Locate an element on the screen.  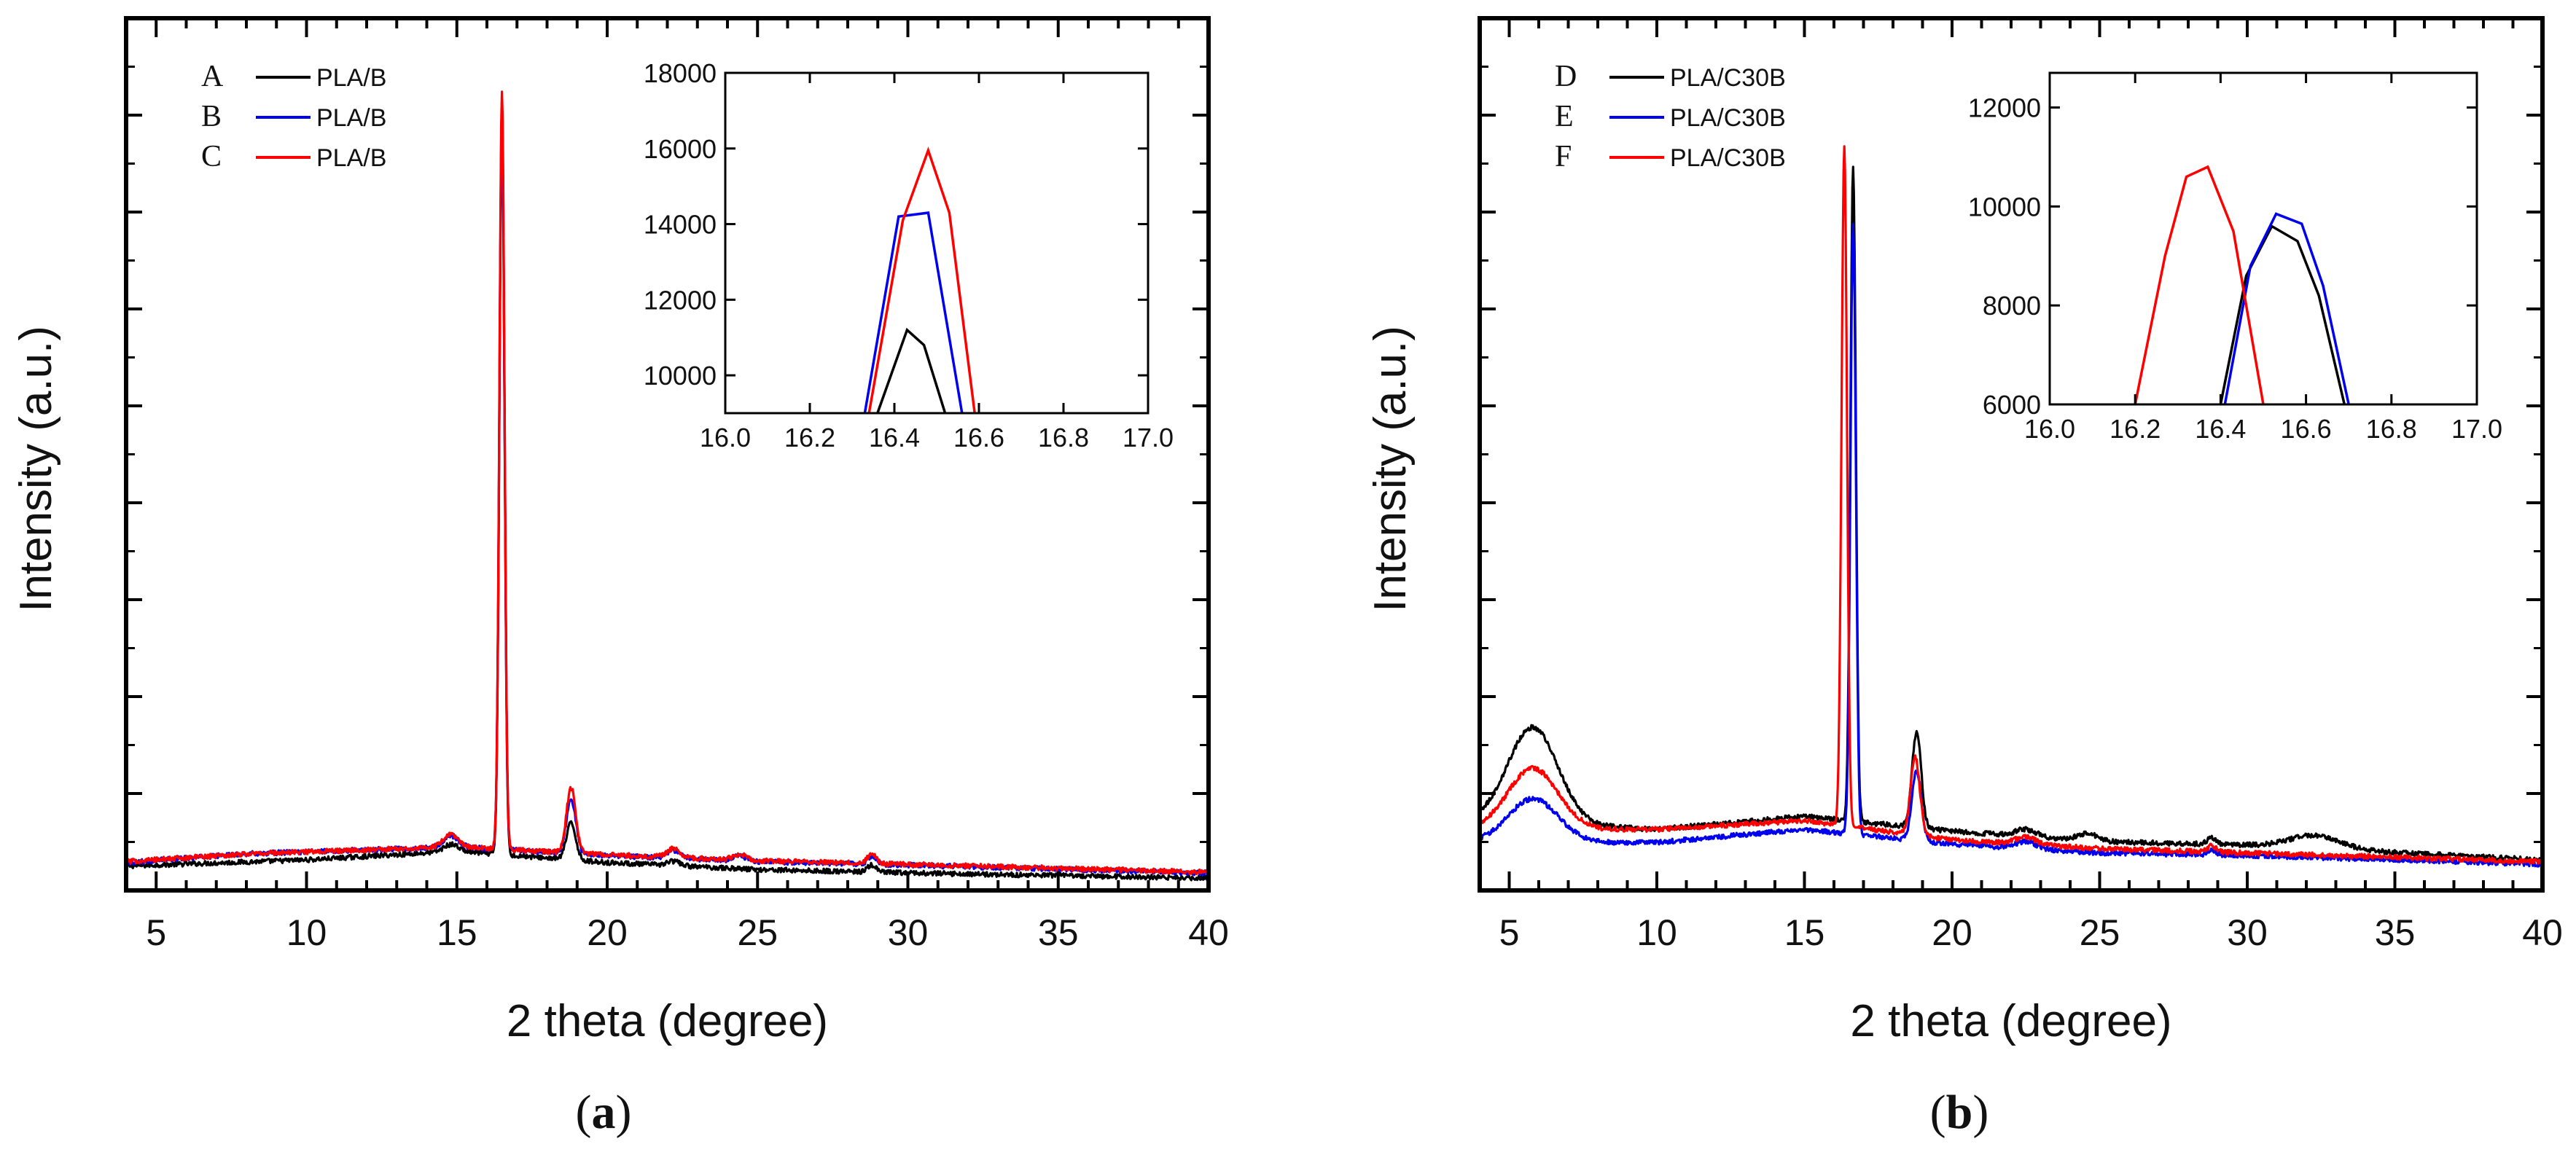
caption-letter: b is located at coordinates (1959, 1112).